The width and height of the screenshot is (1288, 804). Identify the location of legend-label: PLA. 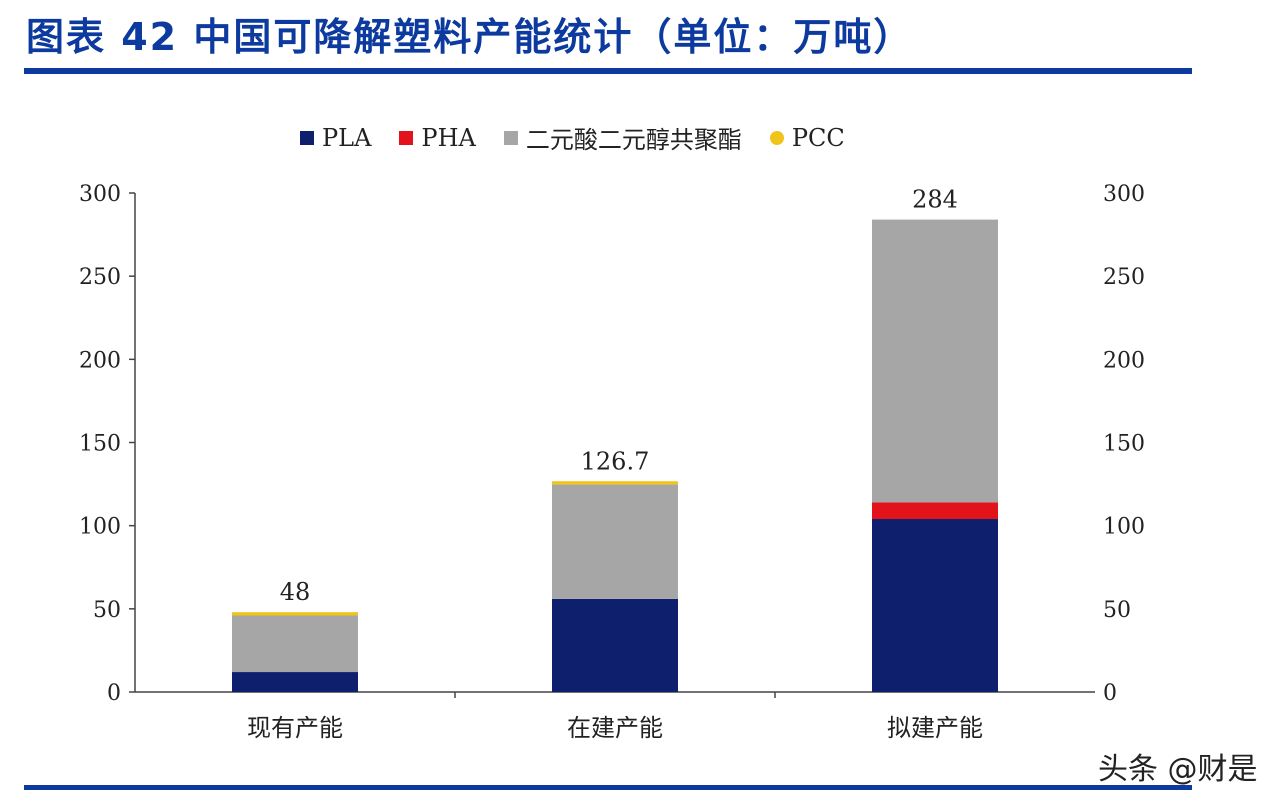
(347, 137).